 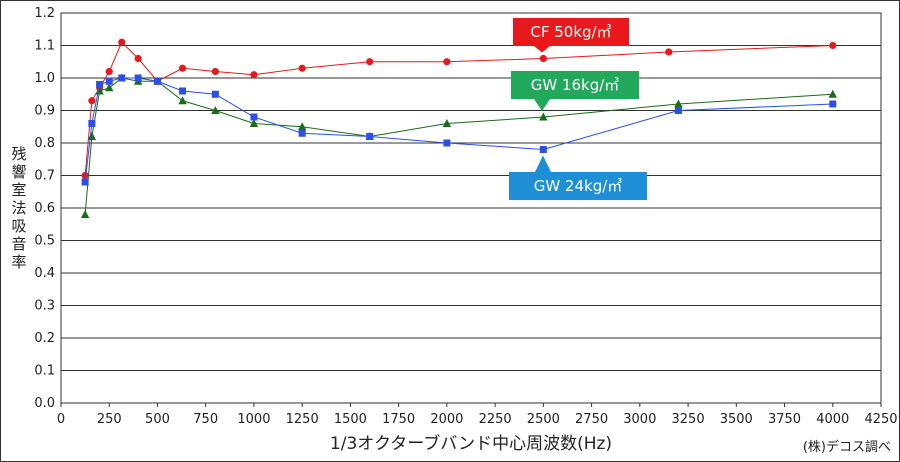 What do you see at coordinates (446, 419) in the screenshot?
I see `x-tick-label: 2000` at bounding box center [446, 419].